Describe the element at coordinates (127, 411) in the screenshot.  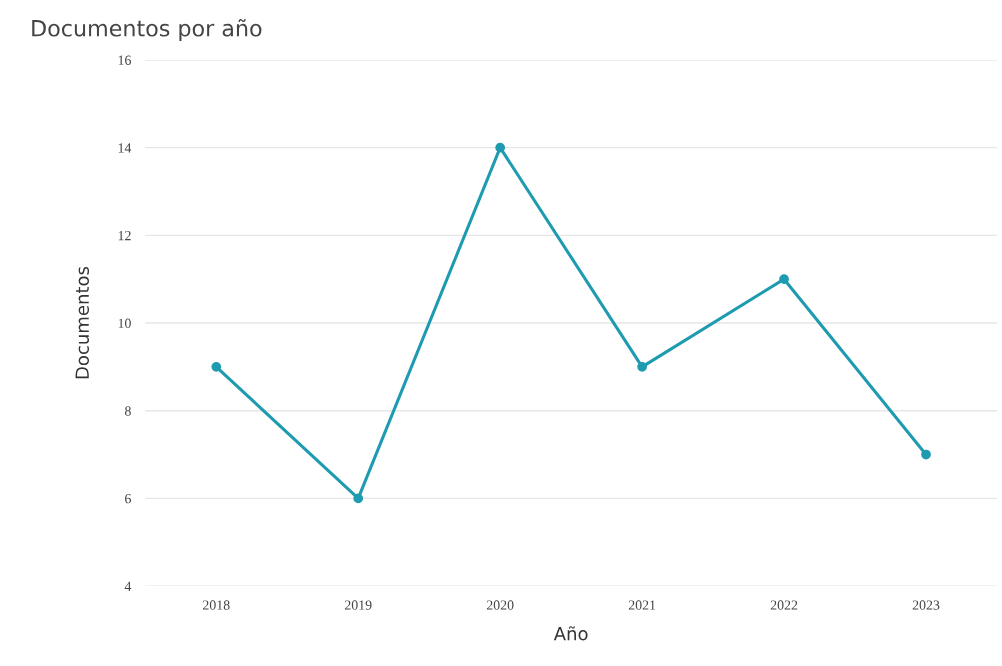
I see `y-tick-label: 8` at that location.